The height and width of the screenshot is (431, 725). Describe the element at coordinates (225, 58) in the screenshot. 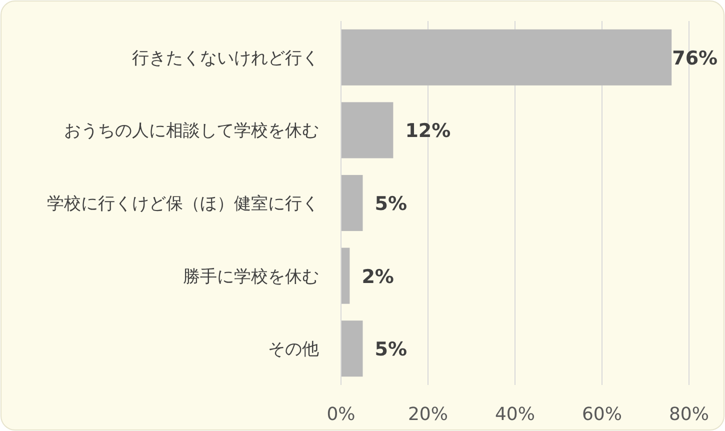

I see `y-tick-label: 行きたくないけれど行く` at that location.